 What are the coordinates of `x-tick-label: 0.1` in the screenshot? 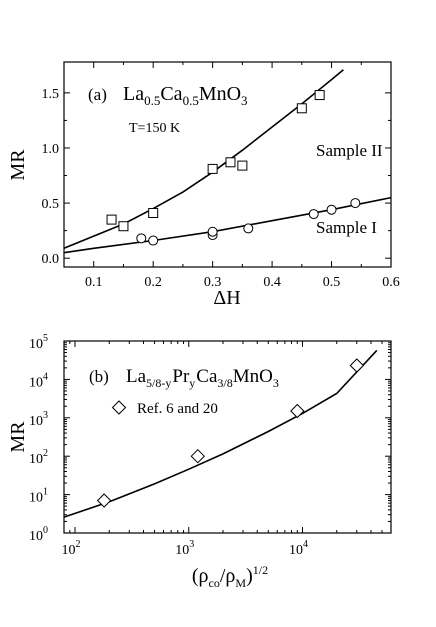 It's located at (94, 282).